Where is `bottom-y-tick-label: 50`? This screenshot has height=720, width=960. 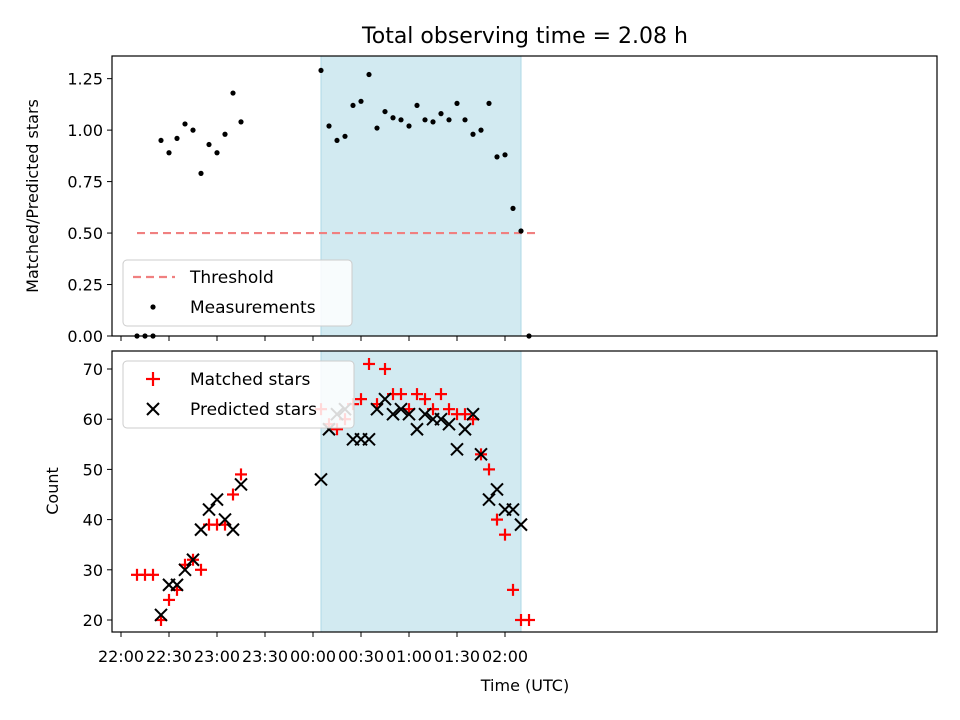 bottom-y-tick-label: 50 is located at coordinates (93, 469).